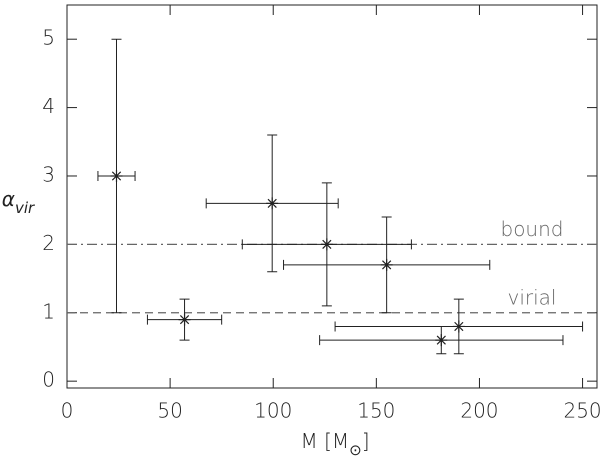  Describe the element at coordinates (48, 174) in the screenshot. I see `y-tick-label: 3` at that location.